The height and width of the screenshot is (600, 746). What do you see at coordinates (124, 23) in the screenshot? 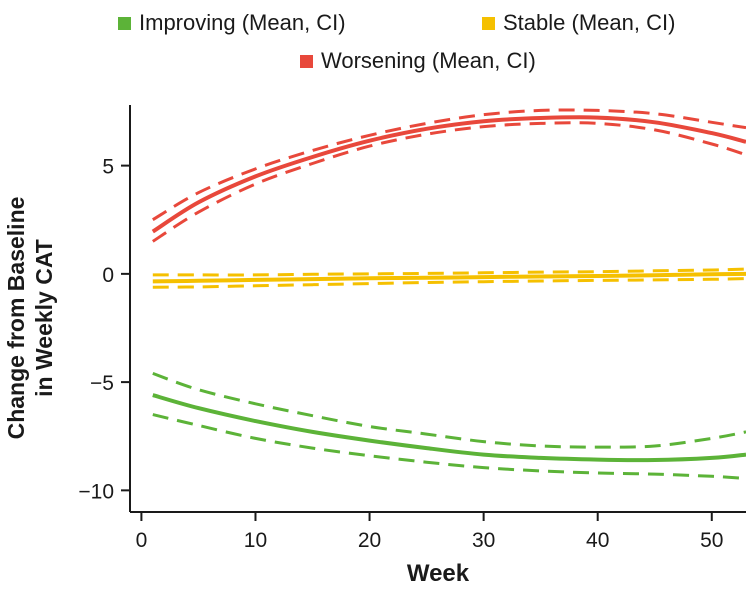
I see `legend-swatch-improving` at bounding box center [124, 23].